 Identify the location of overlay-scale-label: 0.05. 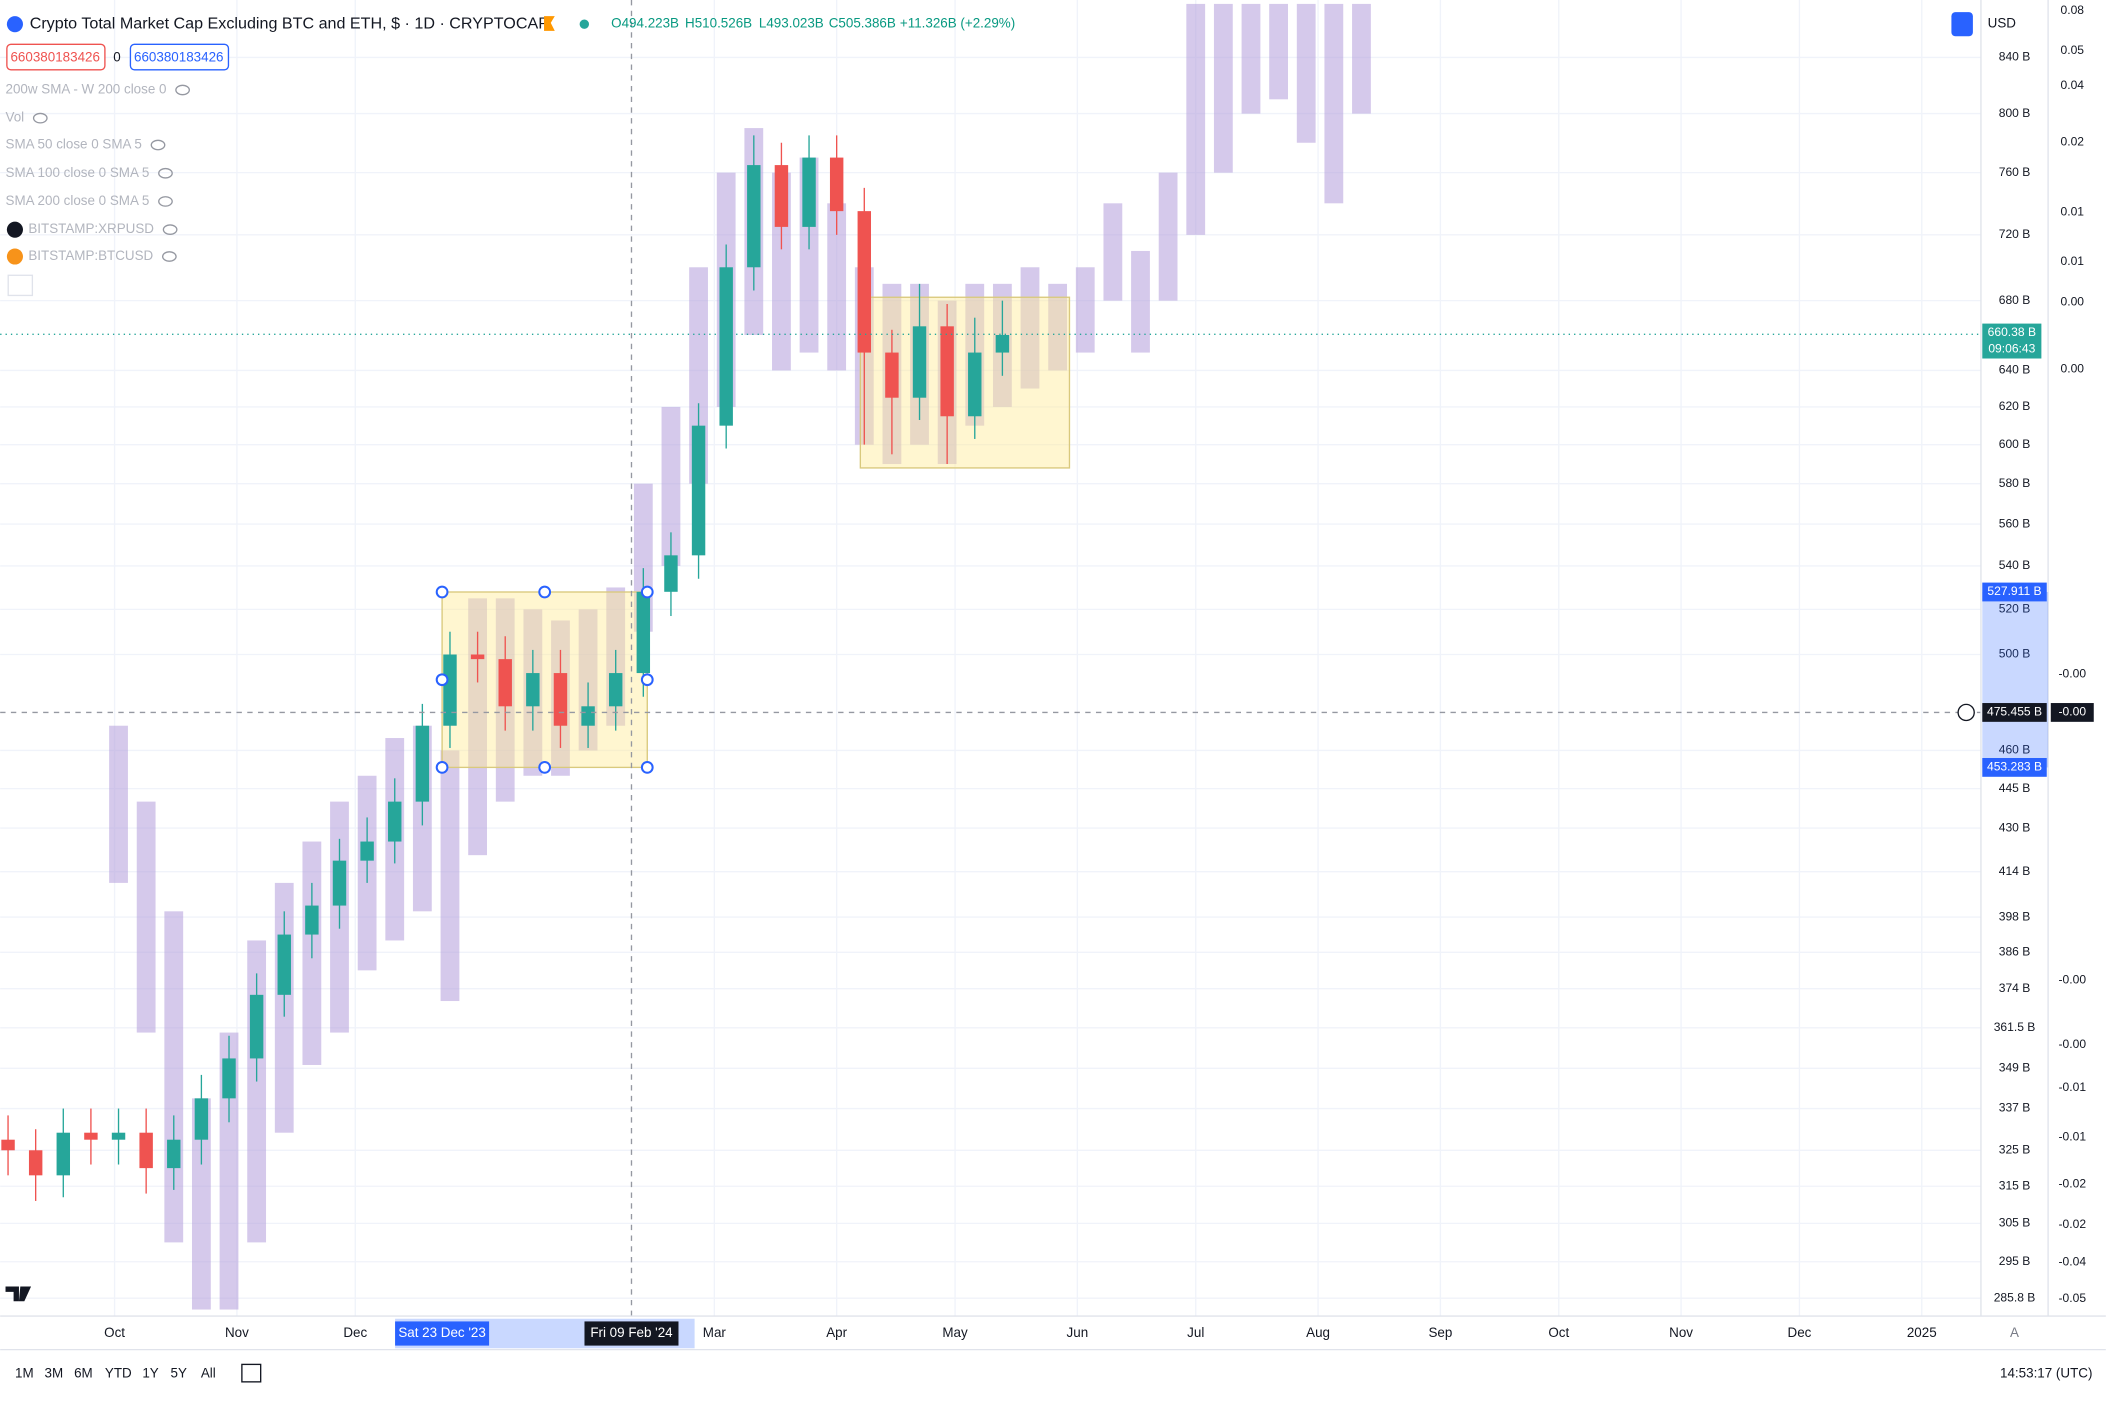
(2073, 50).